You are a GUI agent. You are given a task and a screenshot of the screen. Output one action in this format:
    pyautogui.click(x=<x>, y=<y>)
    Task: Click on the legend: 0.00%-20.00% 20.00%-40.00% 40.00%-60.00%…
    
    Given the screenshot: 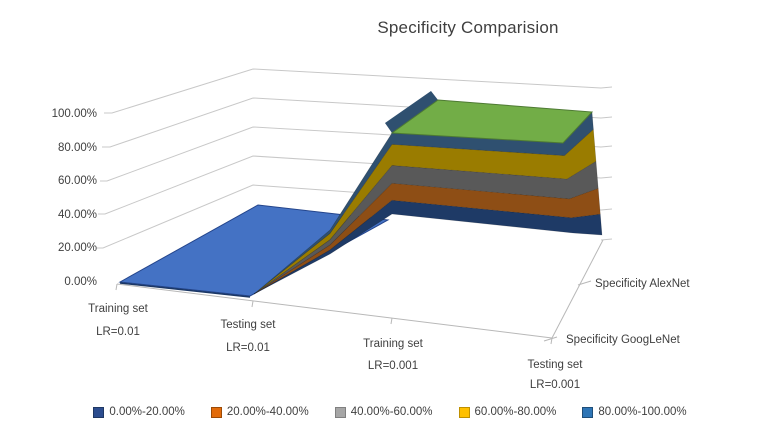 What is the action you would take?
    pyautogui.click(x=390, y=412)
    